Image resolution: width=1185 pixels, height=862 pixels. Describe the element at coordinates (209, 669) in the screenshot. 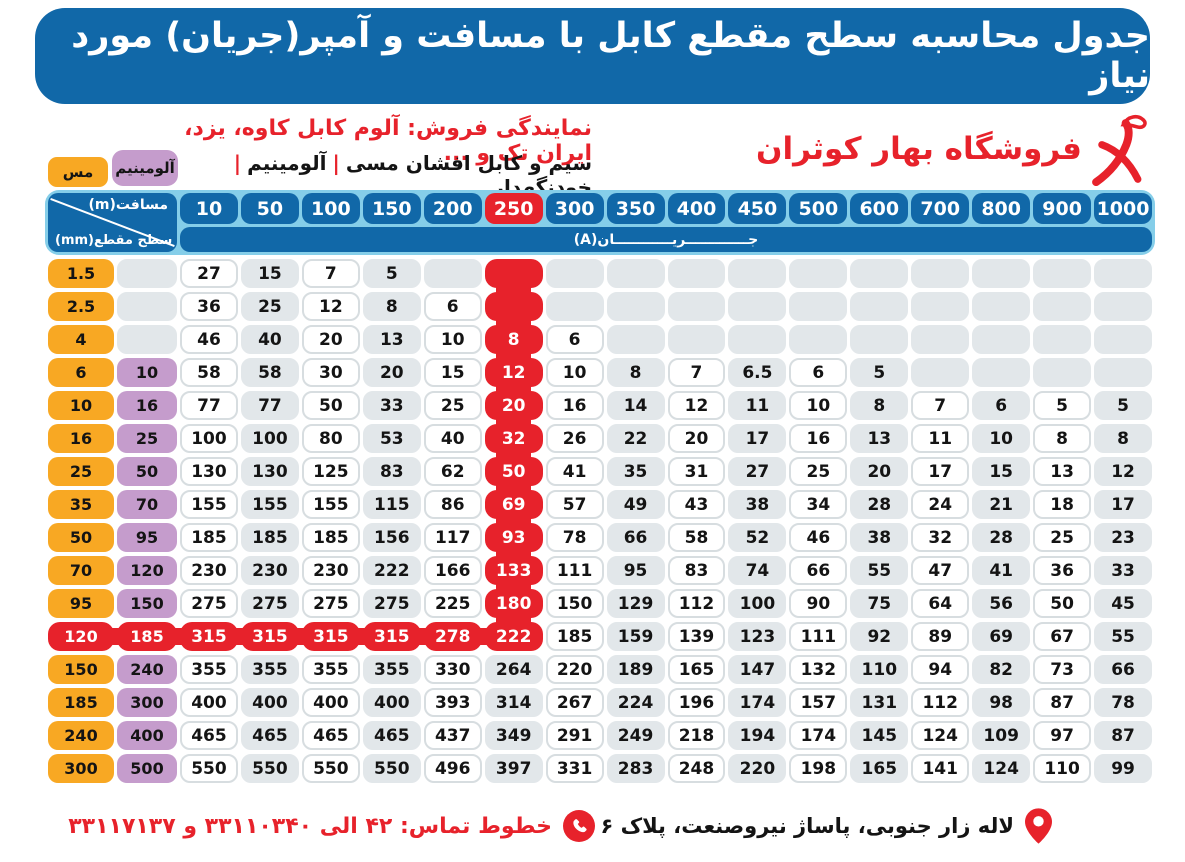

I see `amp-value-cell: 355` at that location.